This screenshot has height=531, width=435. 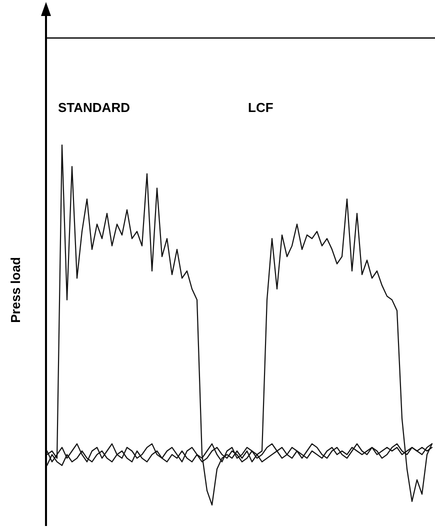 What do you see at coordinates (94, 107) in the screenshot?
I see `text: STANDARD` at bounding box center [94, 107].